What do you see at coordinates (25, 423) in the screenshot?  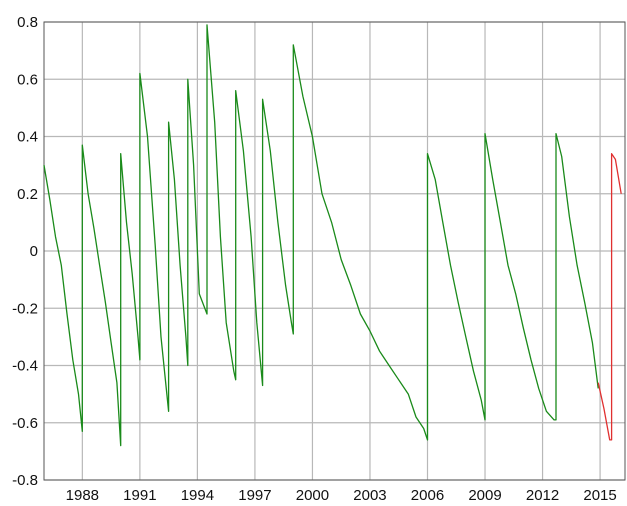 I see `y-tick-label: -0.6` at bounding box center [25, 423].